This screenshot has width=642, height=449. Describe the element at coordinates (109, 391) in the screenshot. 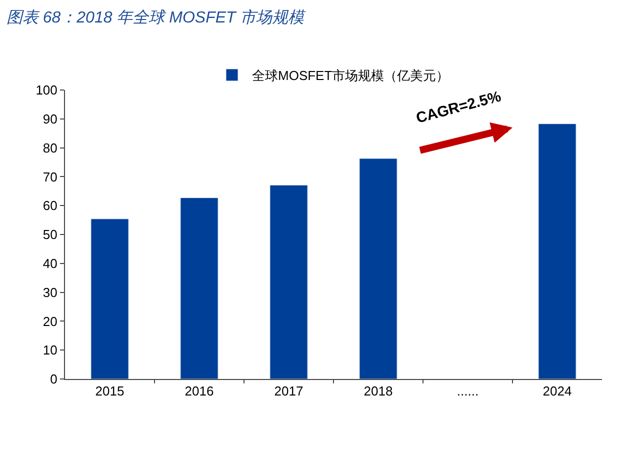

I see `x-tick-label: 2015` at that location.